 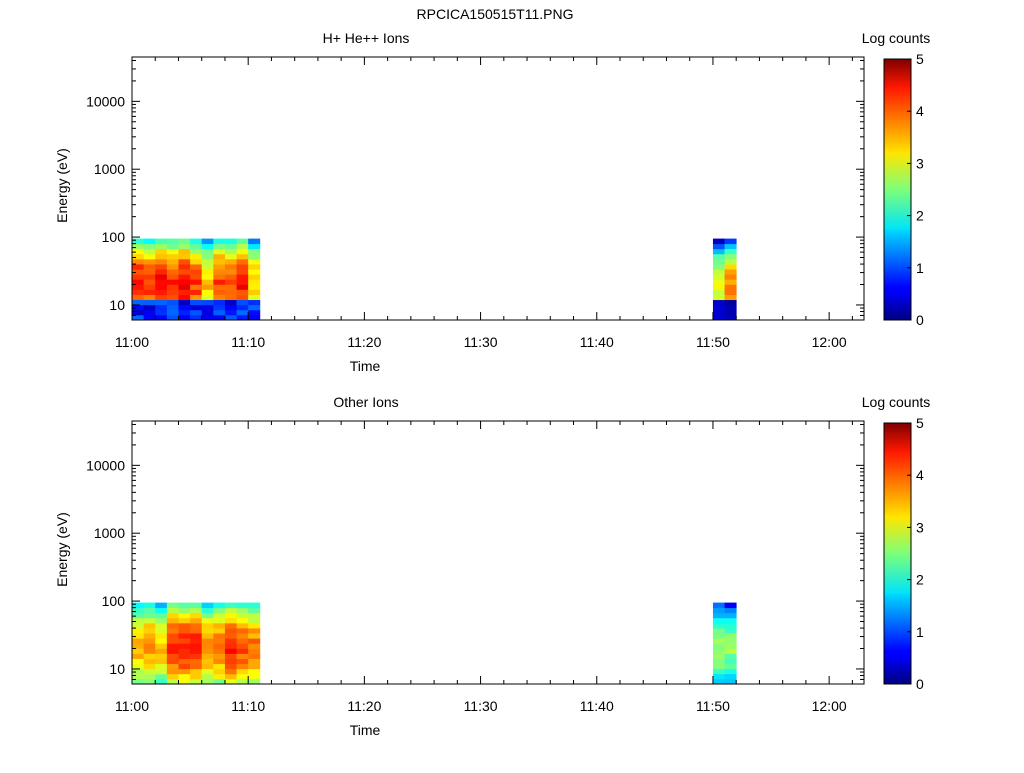 What do you see at coordinates (920, 268) in the screenshot?
I see `colorbar-tick-label: 1` at bounding box center [920, 268].